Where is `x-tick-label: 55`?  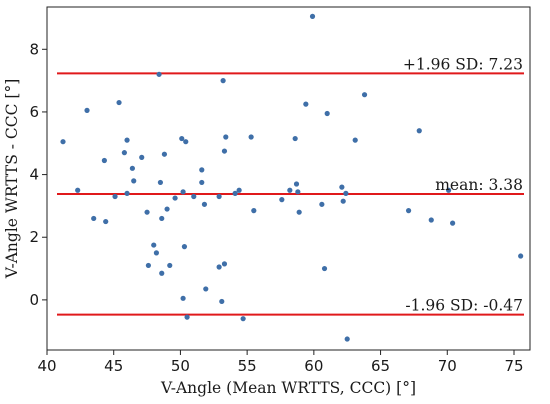 x-tick-label: 55 is located at coordinates (247, 366).